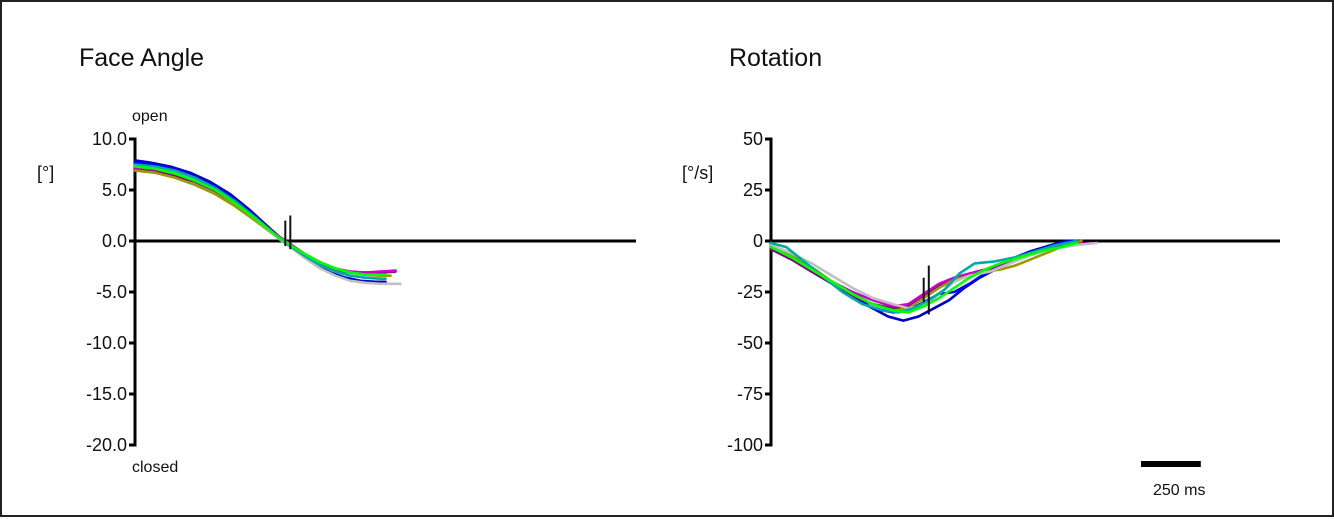 This screenshot has height=519, width=1334. I want to click on face-angle-y-tick-label: 0.0, so click(114, 241).